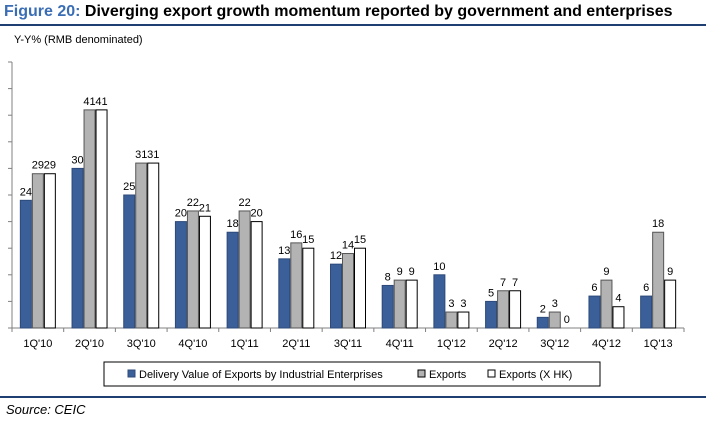 Image resolution: width=706 pixels, height=424 pixels. Describe the element at coordinates (26, 192) in the screenshot. I see `data-label: 24` at that location.